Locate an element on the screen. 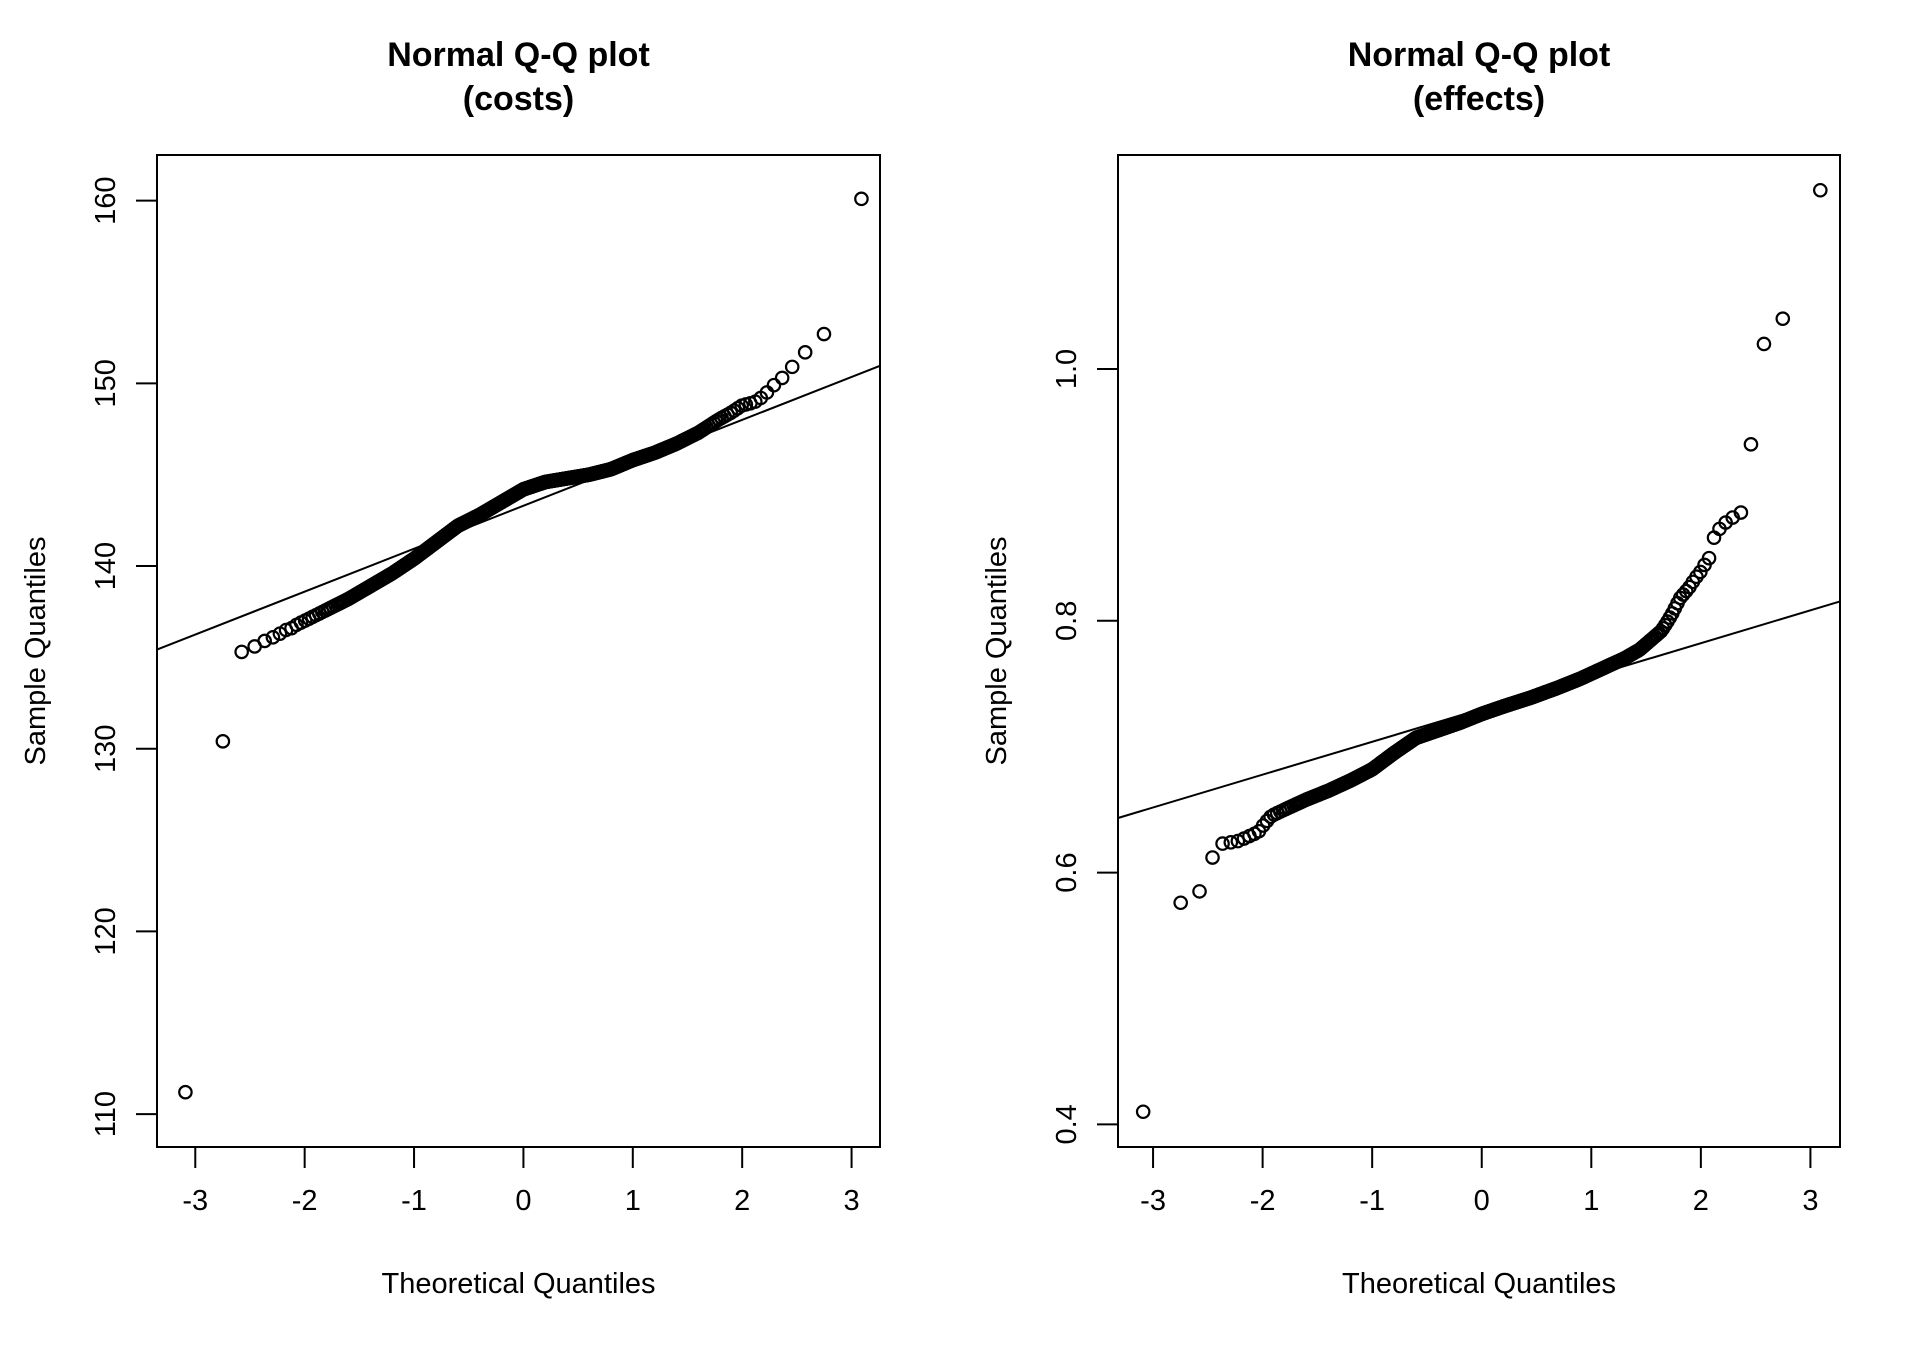 The image size is (1920, 1349). y-tick-label: 160 is located at coordinates (106, 200).